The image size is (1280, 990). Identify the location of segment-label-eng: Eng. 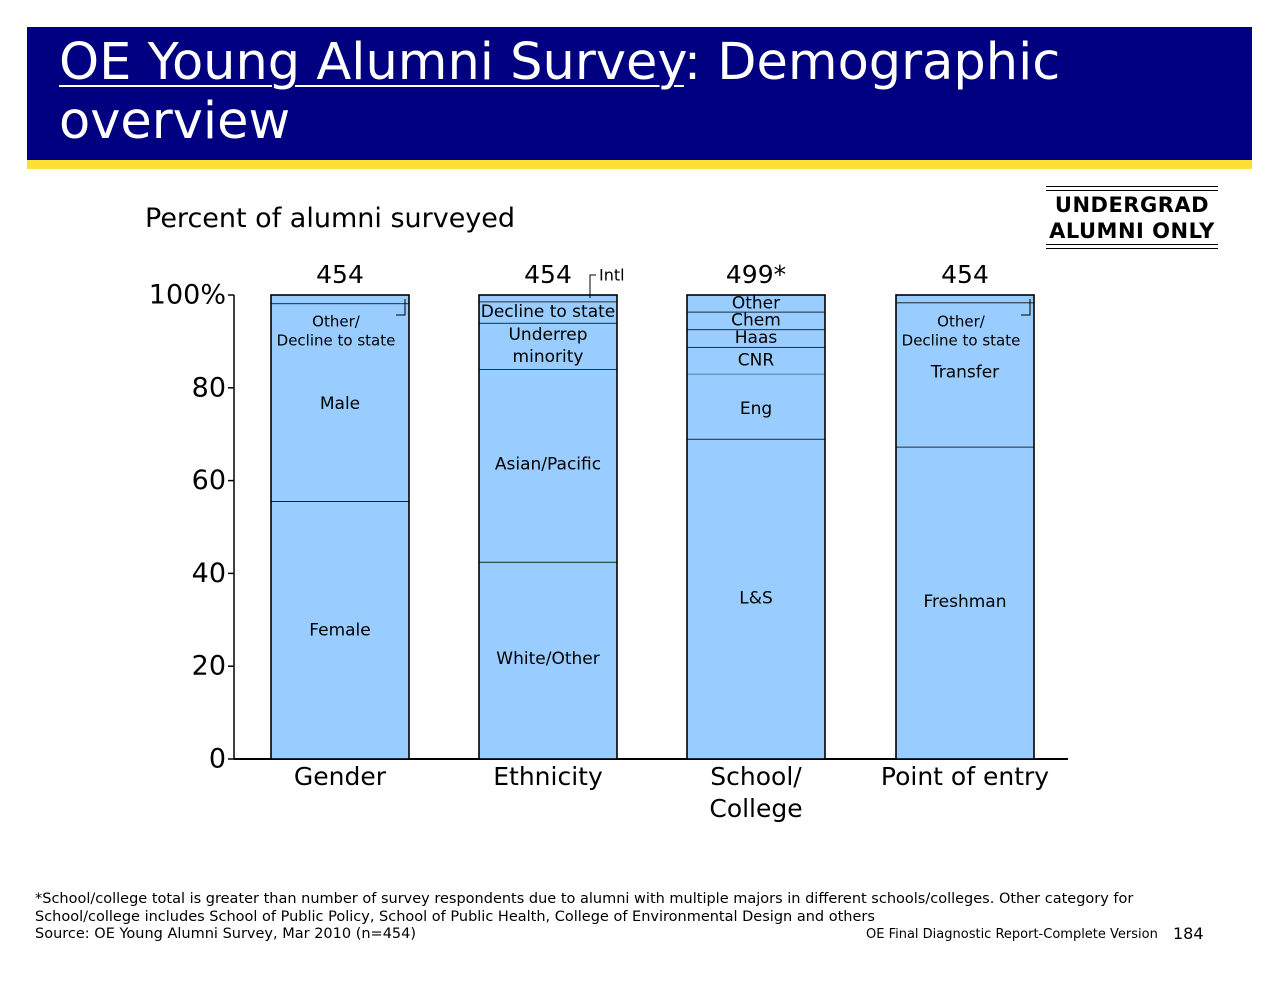
(756, 409).